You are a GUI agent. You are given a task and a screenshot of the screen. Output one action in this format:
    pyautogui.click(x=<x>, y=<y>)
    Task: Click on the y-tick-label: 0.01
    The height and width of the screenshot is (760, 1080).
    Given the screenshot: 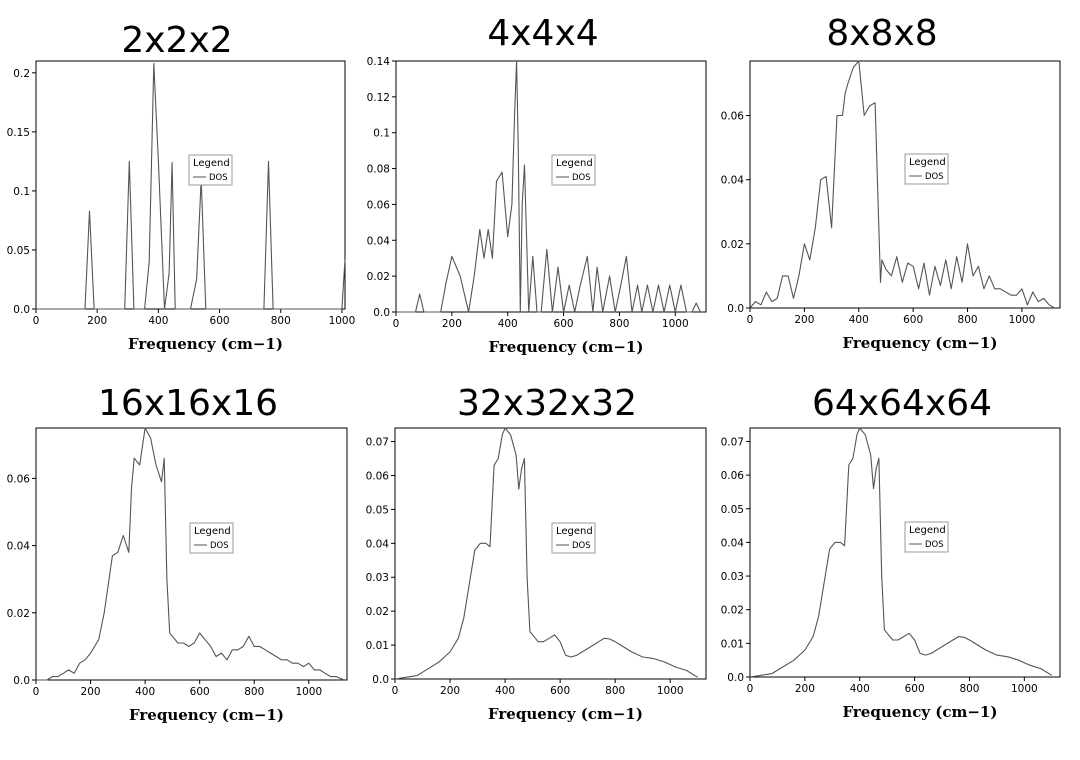 What is the action you would take?
    pyautogui.click(x=732, y=644)
    